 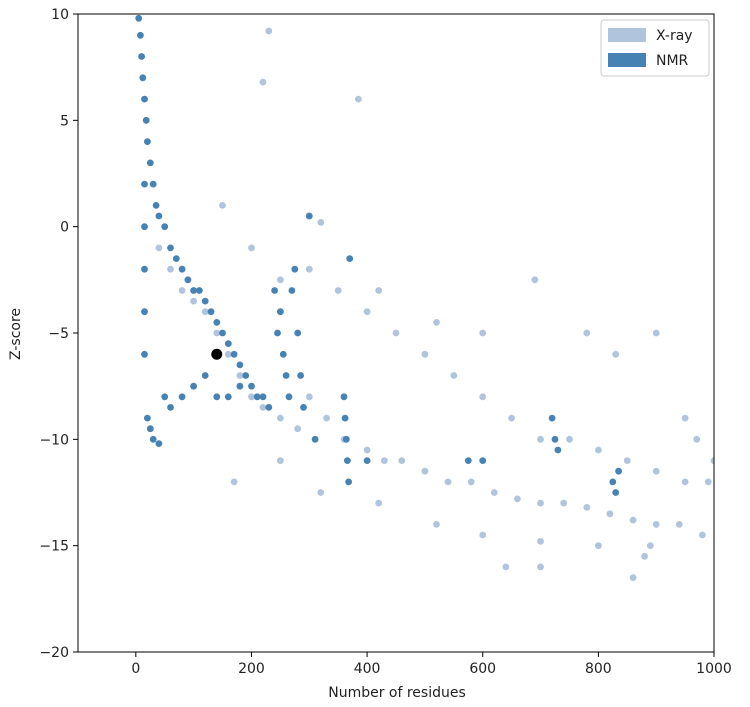 What do you see at coordinates (54, 440) in the screenshot?
I see `y-tick-label: −10` at bounding box center [54, 440].